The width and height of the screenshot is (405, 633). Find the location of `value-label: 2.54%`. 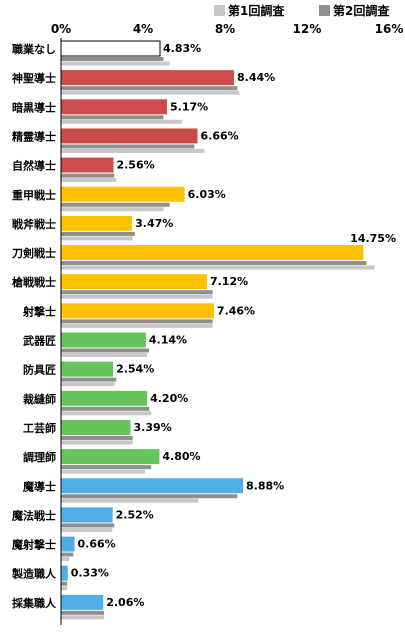

value-label: 2.54% is located at coordinates (135, 369).